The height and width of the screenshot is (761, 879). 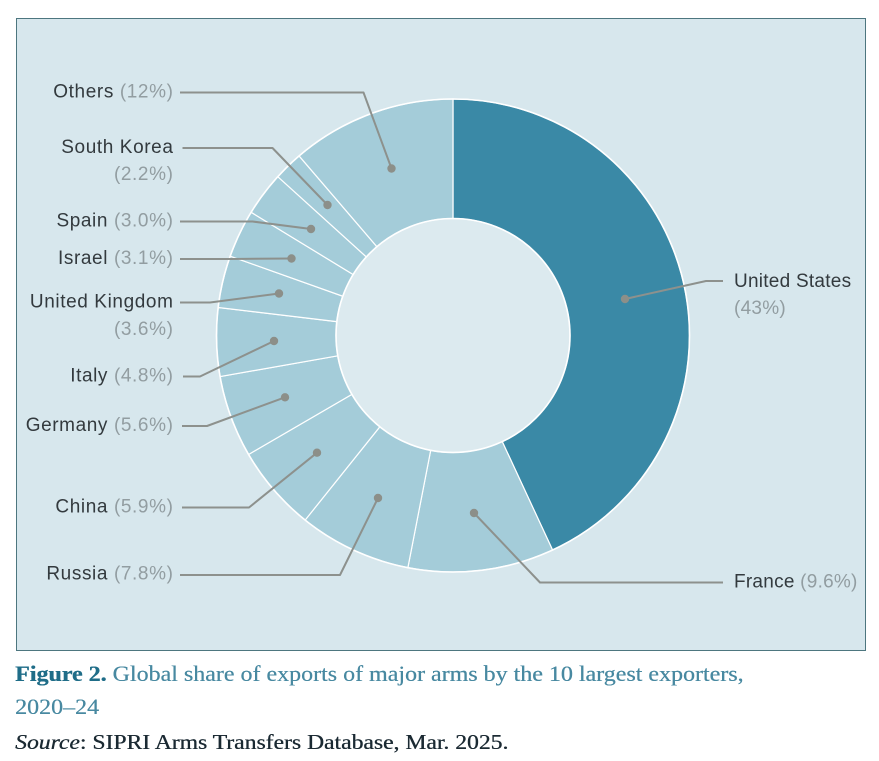 What do you see at coordinates (113, 91) in the screenshot?
I see `svg-text: Others (12%)` at bounding box center [113, 91].